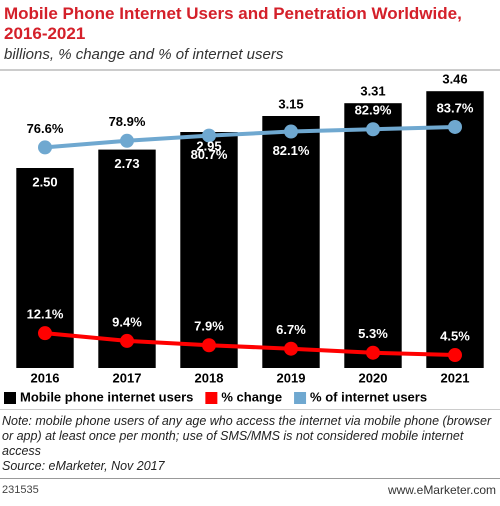  I want to click on legend-label: Mobile phone internet users, so click(106, 396).